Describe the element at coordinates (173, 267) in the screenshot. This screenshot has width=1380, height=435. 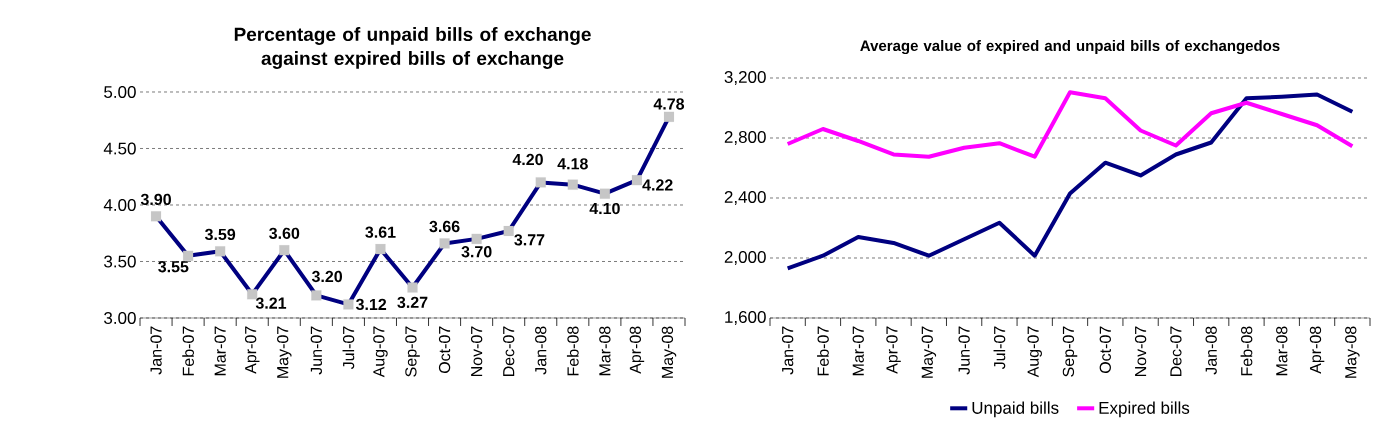
I see `data-label: 3.55` at that location.